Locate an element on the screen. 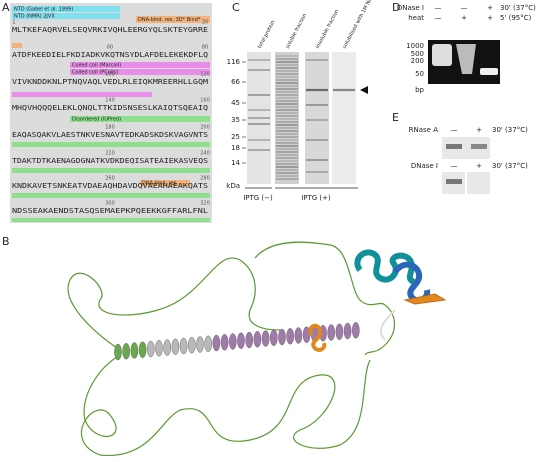 The width and height of the screenshot is (550, 462). condition: 5' (95°C) is located at coordinates (516, 18).